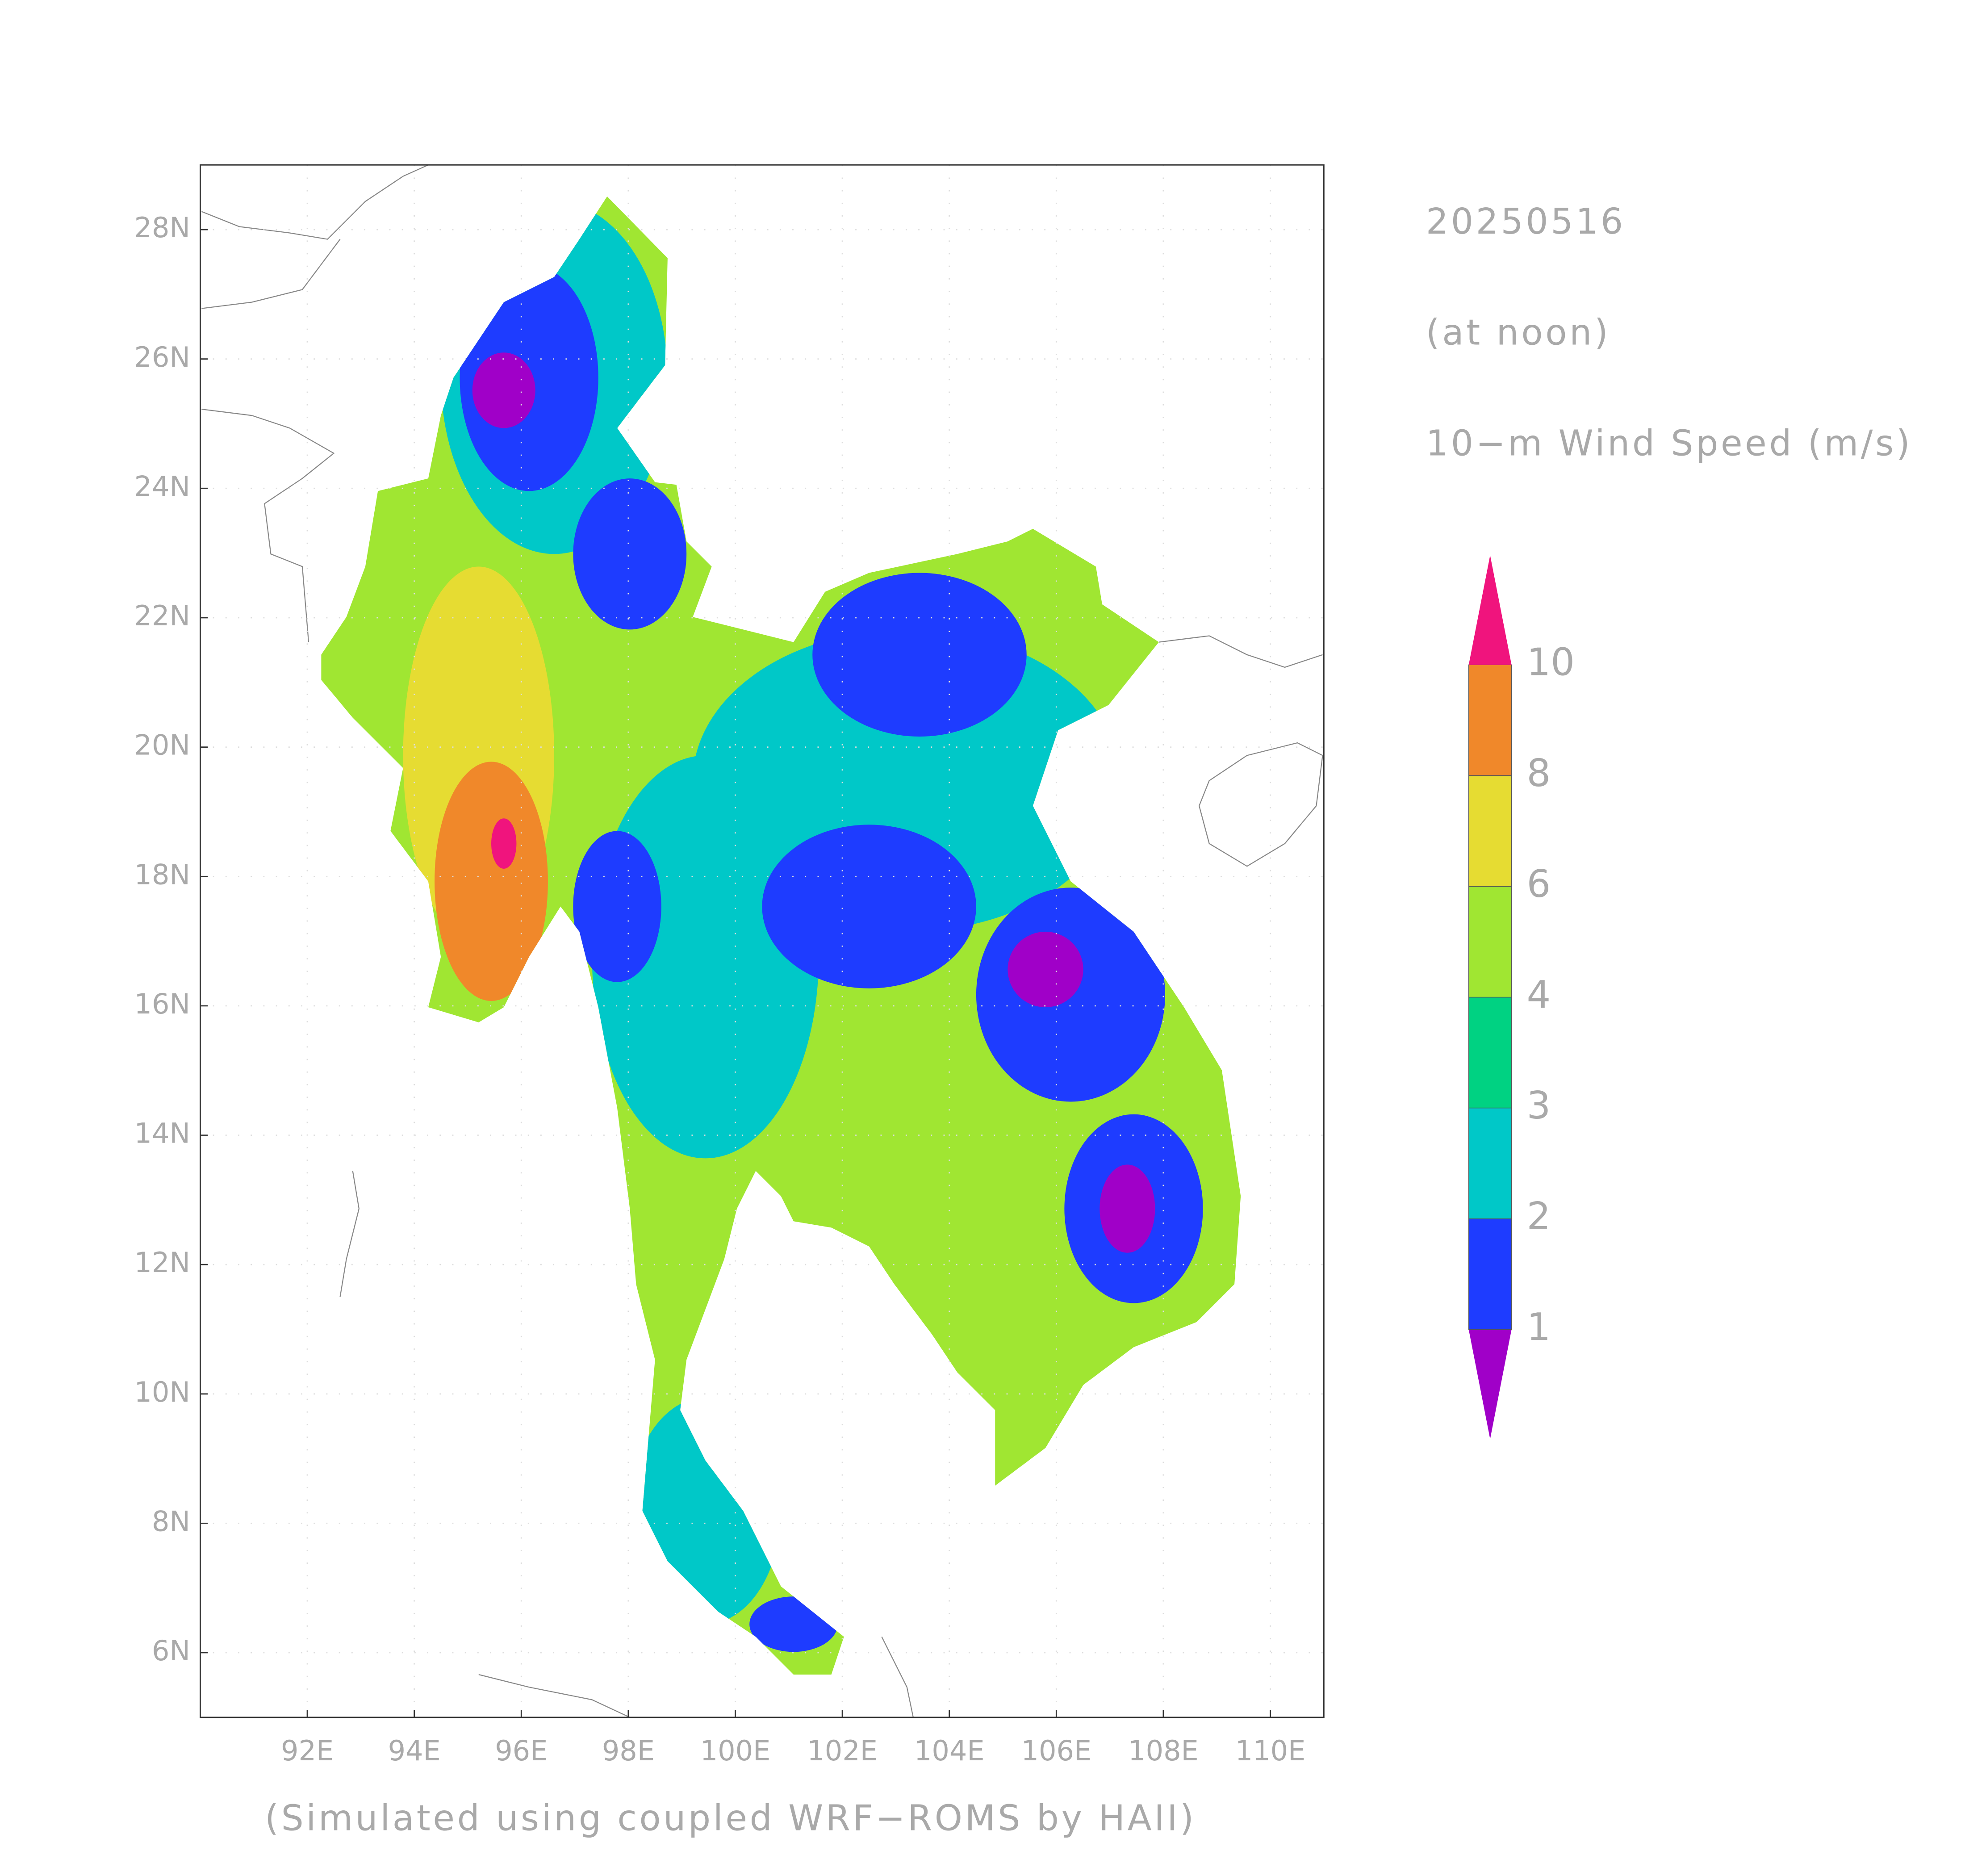 The width and height of the screenshot is (1965, 1876). Describe the element at coordinates (1538, 884) in the screenshot. I see `colorbar-label: 6` at that location.